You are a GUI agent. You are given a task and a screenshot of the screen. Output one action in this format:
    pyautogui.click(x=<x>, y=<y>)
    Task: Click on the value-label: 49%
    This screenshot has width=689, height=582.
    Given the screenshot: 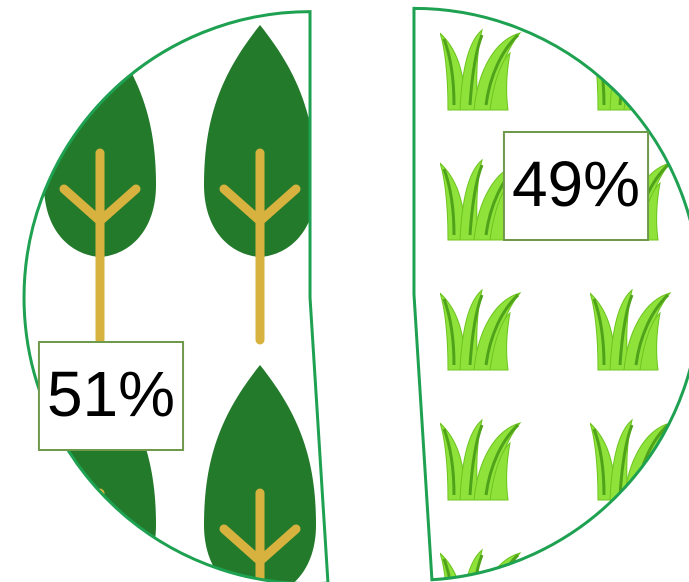 What is the action you would take?
    pyautogui.click(x=576, y=184)
    